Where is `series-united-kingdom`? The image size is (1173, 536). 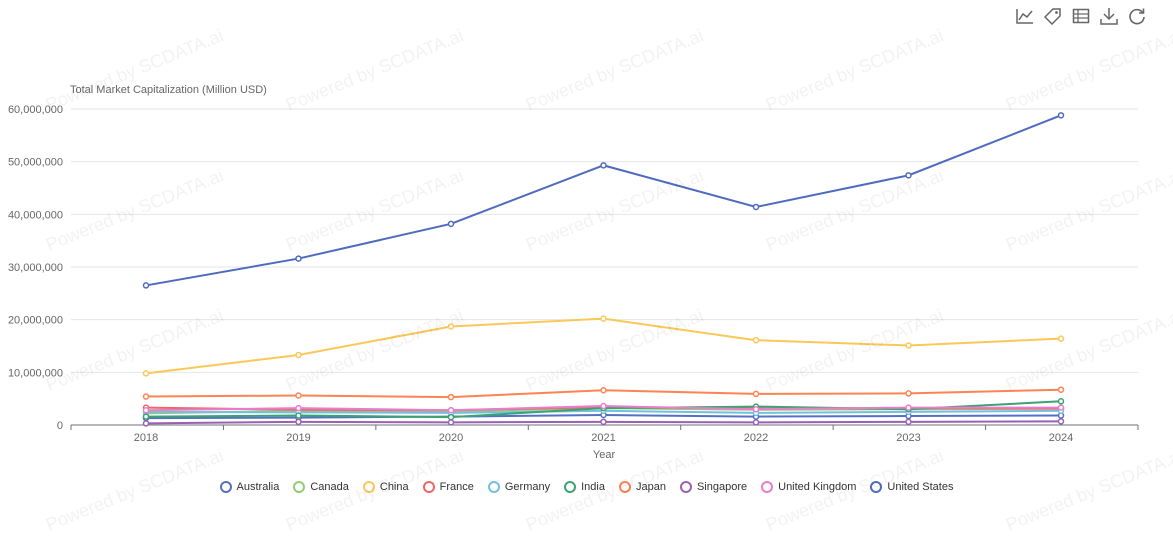
series-united-kingdom is located at coordinates (603, 408).